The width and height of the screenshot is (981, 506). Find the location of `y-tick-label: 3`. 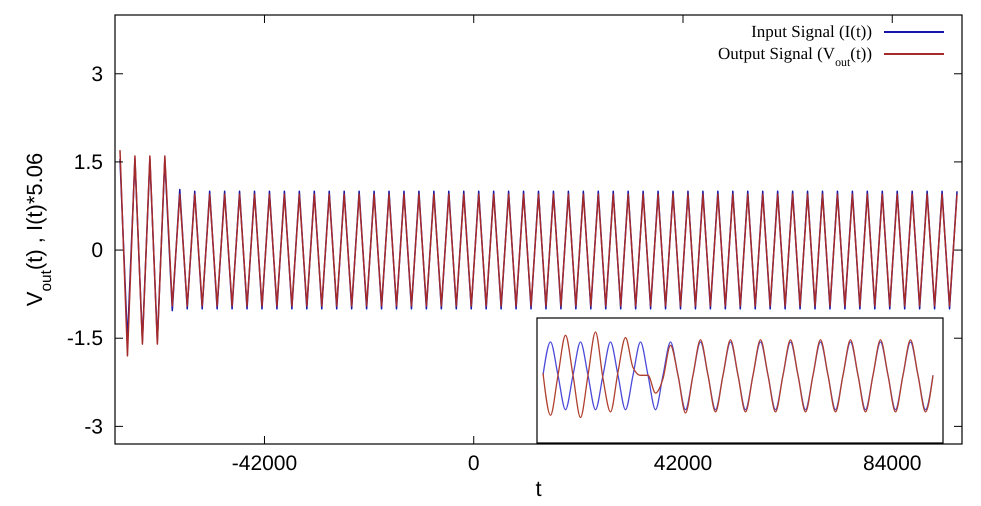

y-tick-label: 3 is located at coordinates (97, 74).